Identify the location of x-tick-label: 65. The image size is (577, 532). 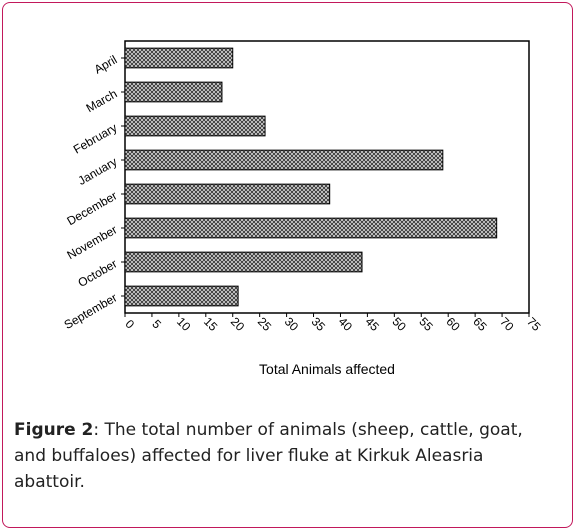
(480, 324).